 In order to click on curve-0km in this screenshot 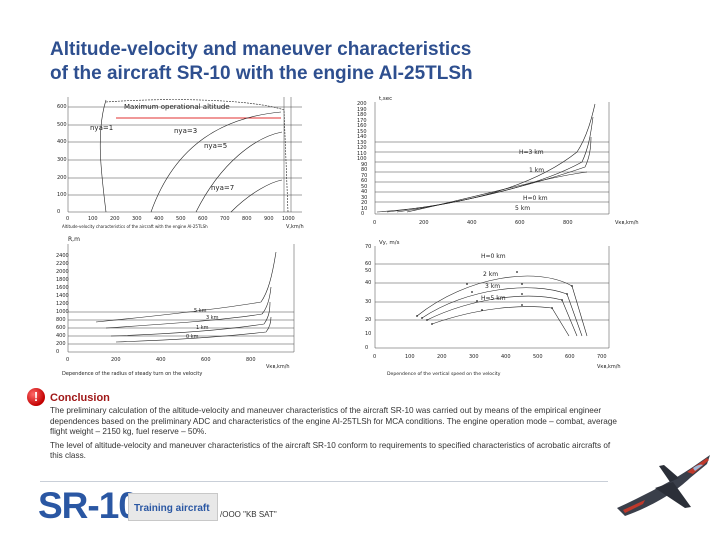, I will do `click(193, 329)`.